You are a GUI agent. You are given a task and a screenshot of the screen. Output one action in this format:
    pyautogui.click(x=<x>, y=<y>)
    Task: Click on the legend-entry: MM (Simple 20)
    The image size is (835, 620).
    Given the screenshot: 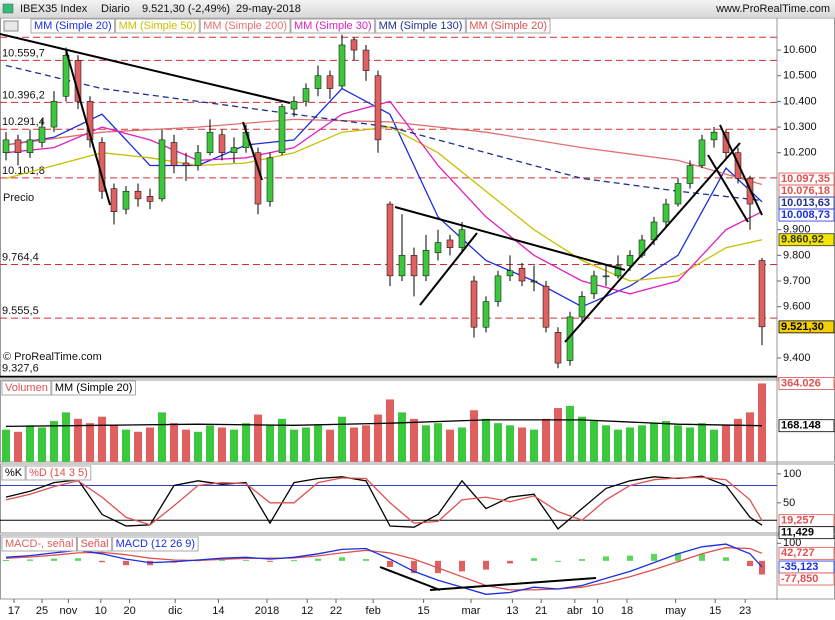 What is the action you would take?
    pyautogui.click(x=73, y=26)
    